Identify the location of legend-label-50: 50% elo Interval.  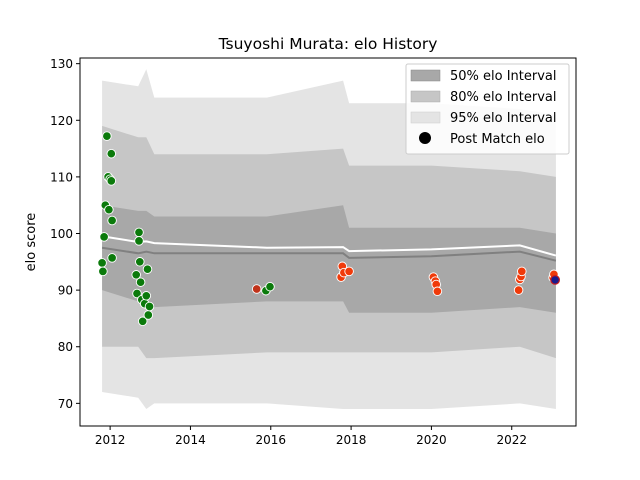
(503, 76).